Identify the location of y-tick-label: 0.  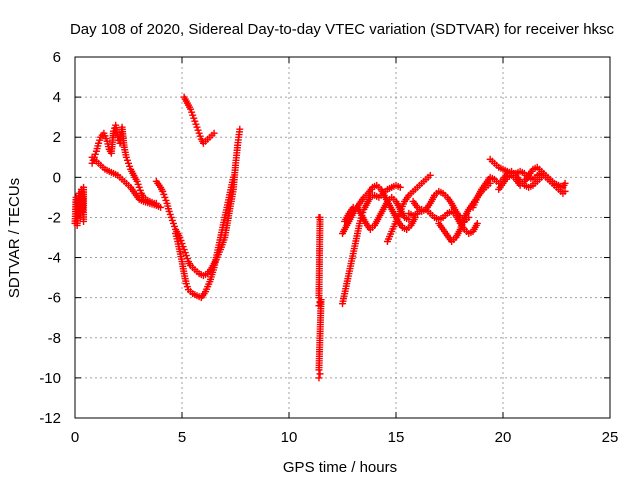
(57, 177).